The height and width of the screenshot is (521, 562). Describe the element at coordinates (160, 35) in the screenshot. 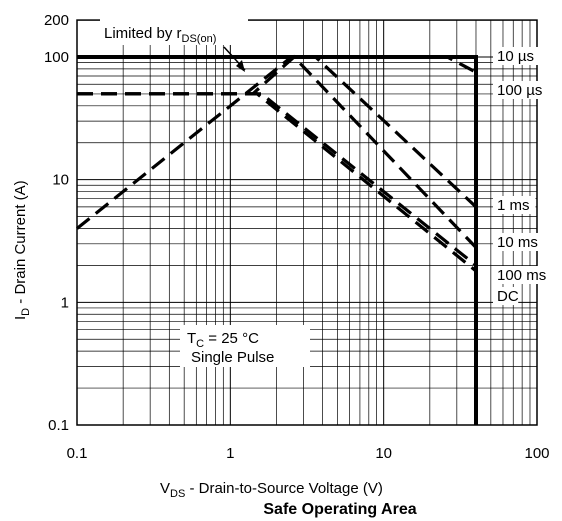

I see `limit-annotation-text: Limited by rDS(on)` at that location.